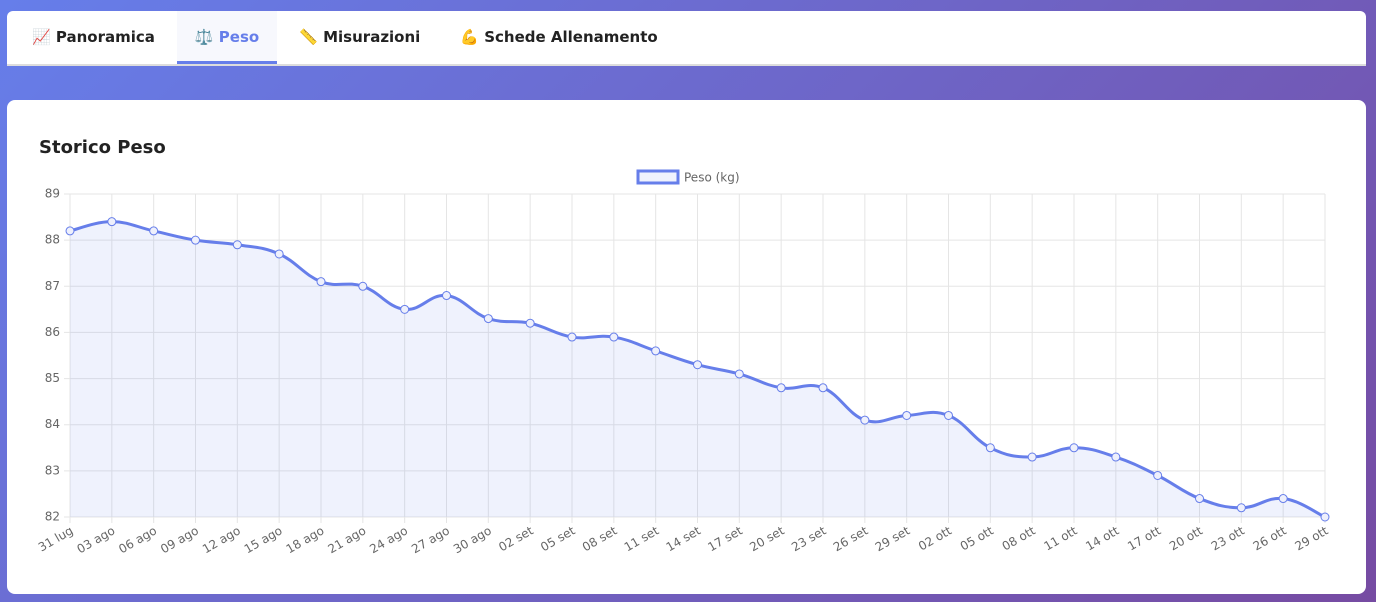 The width and height of the screenshot is (1376, 602). Describe the element at coordinates (642, 538) in the screenshot. I see `x-tick-label: 11 set` at that location.